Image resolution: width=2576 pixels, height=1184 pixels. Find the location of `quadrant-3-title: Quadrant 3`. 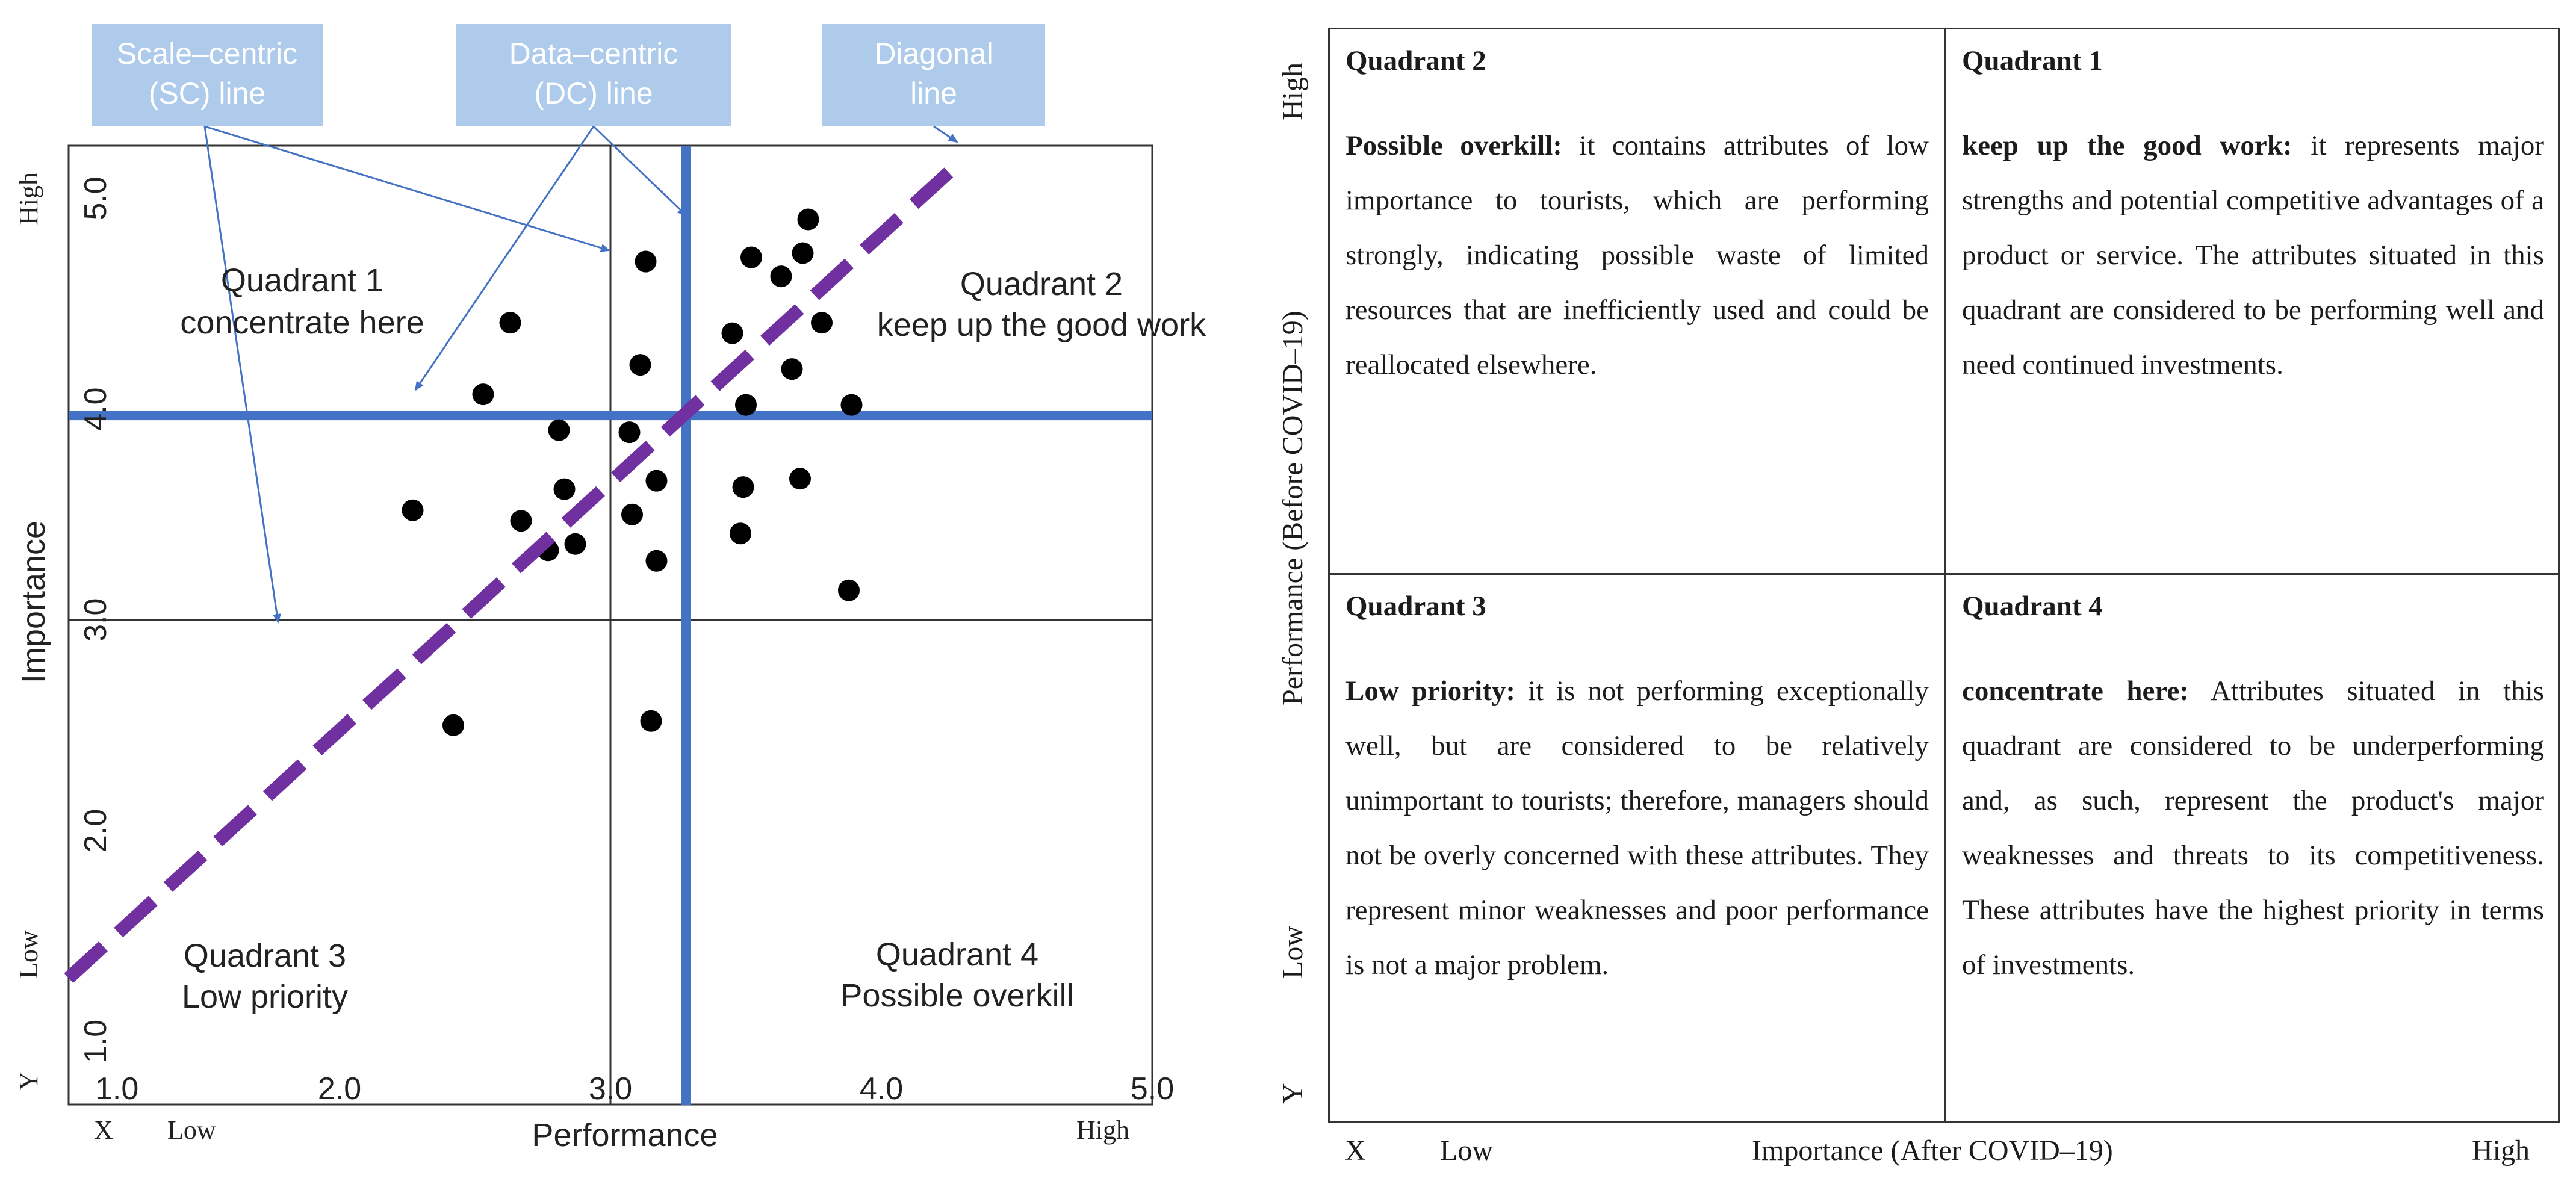

quadrant-3-title: Quadrant 3 is located at coordinates (1415, 606).